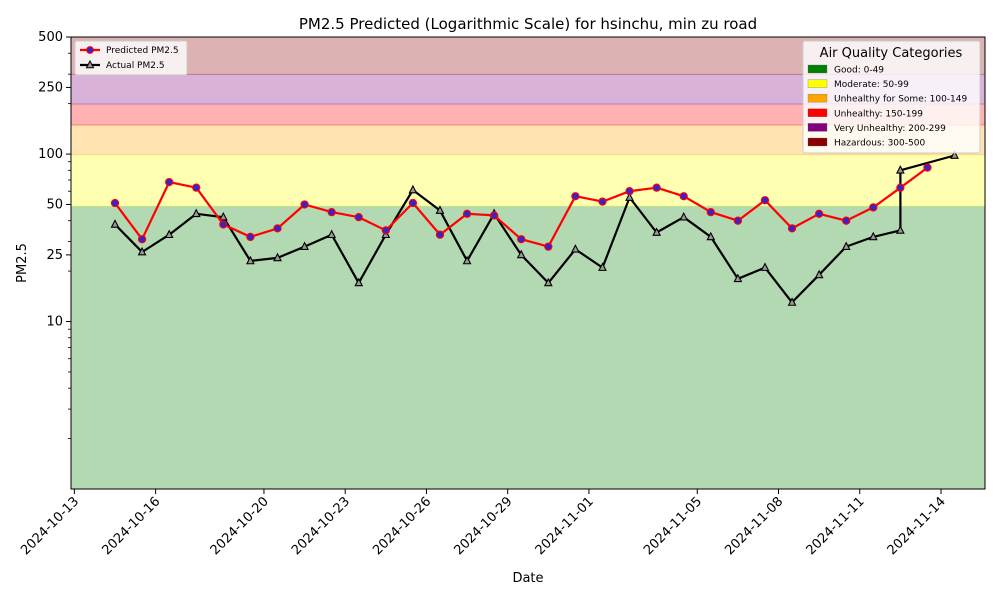 The width and height of the screenshot is (1000, 600). I want to click on x-tick-label: 2024-11-01, so click(565, 526).